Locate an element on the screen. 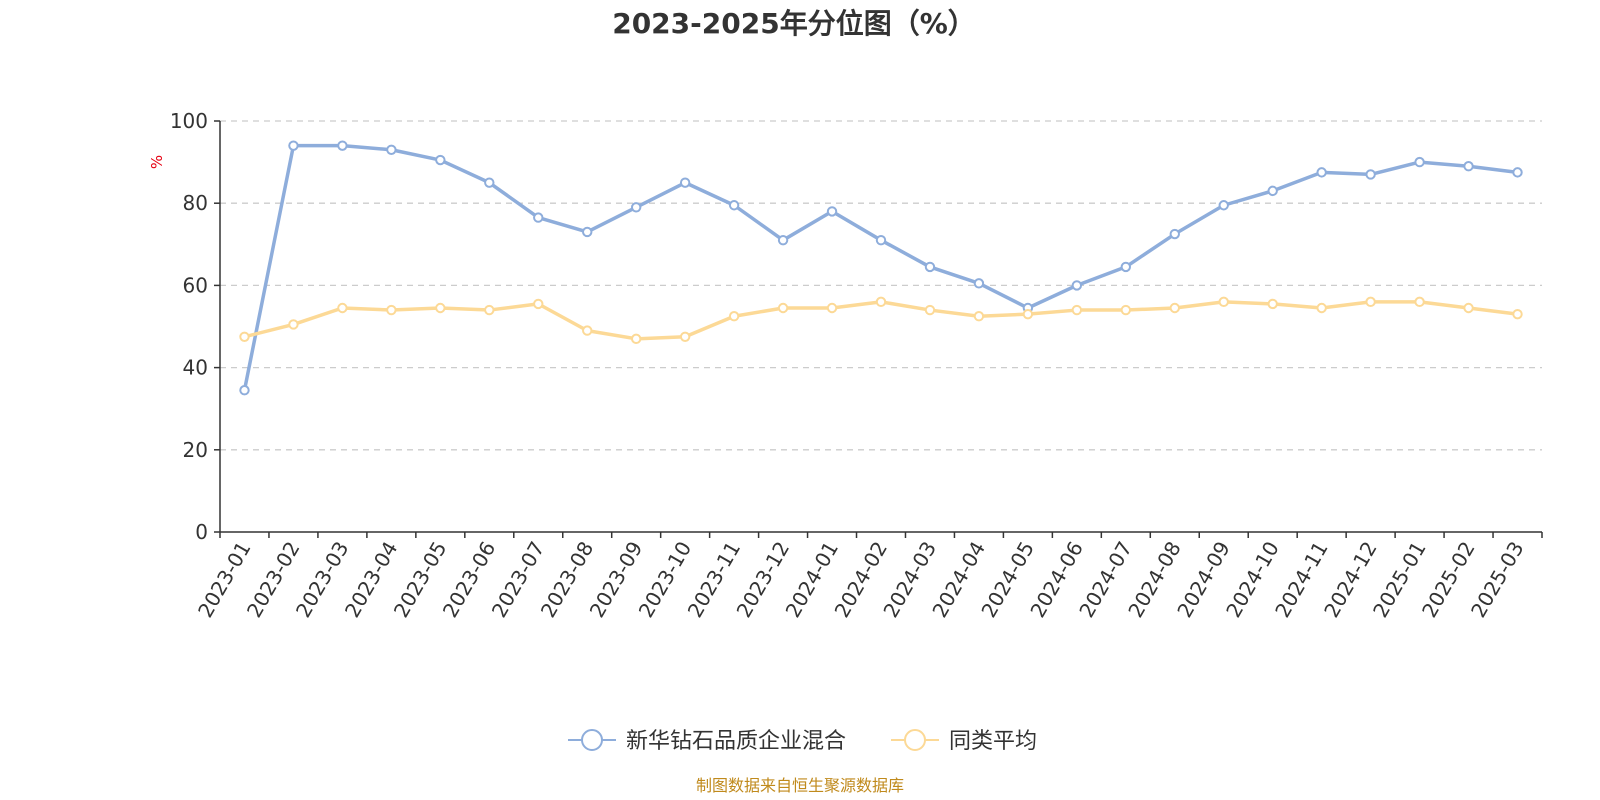 The height and width of the screenshot is (800, 1600). y-tick-label: 100 is located at coordinates (189, 121).